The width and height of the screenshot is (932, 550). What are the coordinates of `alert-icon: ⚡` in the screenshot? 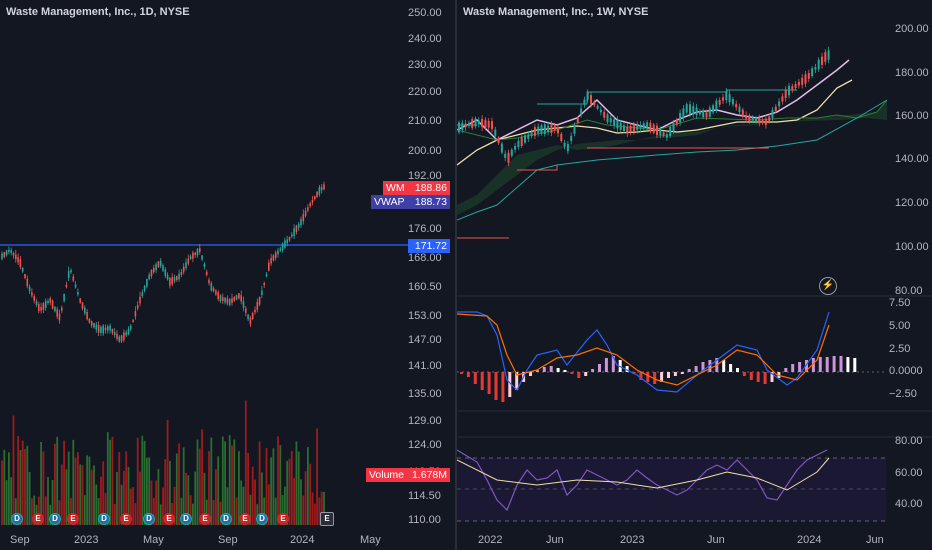 It's located at (828, 286).